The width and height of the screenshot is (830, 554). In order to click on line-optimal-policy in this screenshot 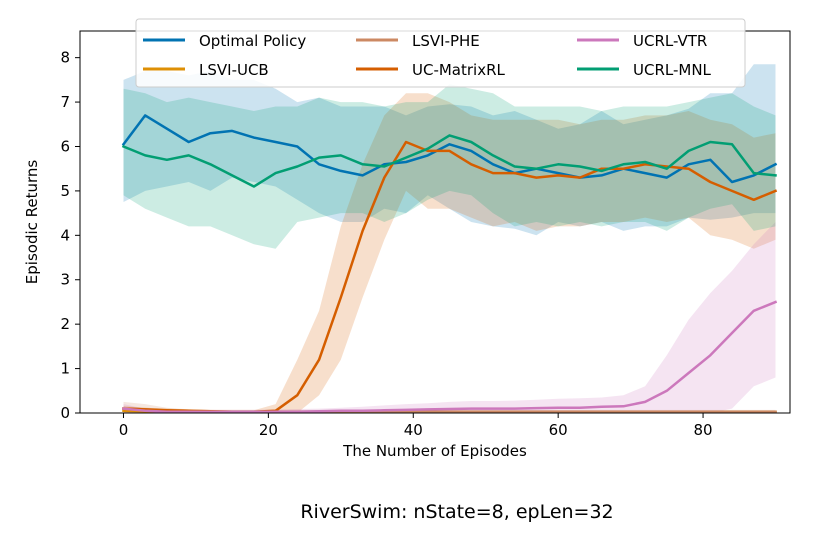, I will do `click(449, 149)`.